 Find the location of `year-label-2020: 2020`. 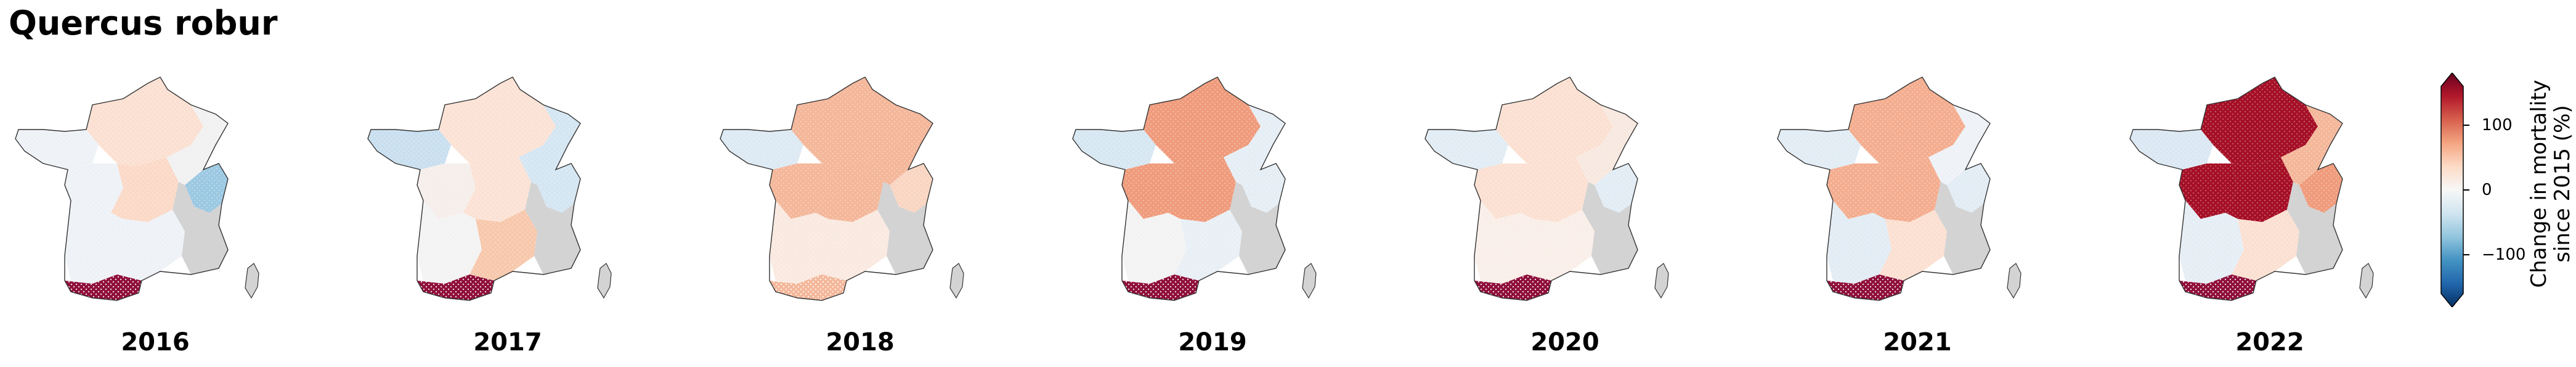

year-label-2020: 2020 is located at coordinates (1564, 343).